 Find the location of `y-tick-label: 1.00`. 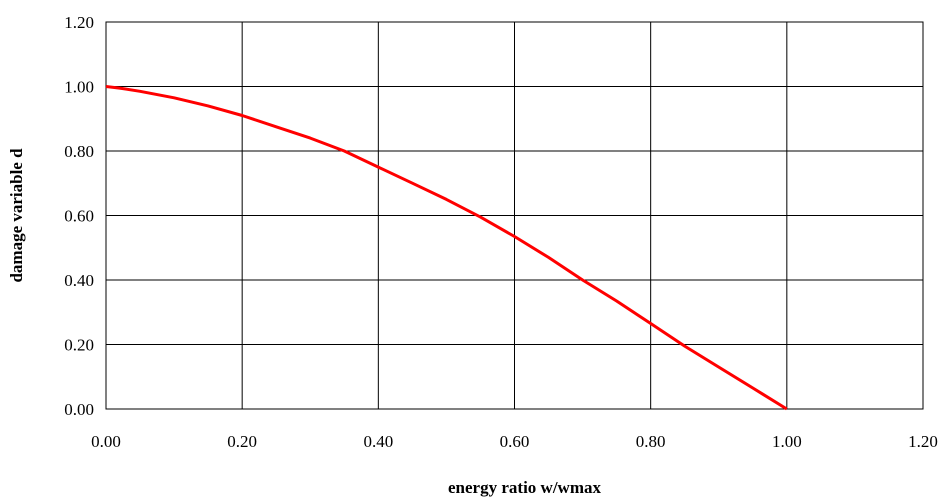

y-tick-label: 1.00 is located at coordinates (79, 87).